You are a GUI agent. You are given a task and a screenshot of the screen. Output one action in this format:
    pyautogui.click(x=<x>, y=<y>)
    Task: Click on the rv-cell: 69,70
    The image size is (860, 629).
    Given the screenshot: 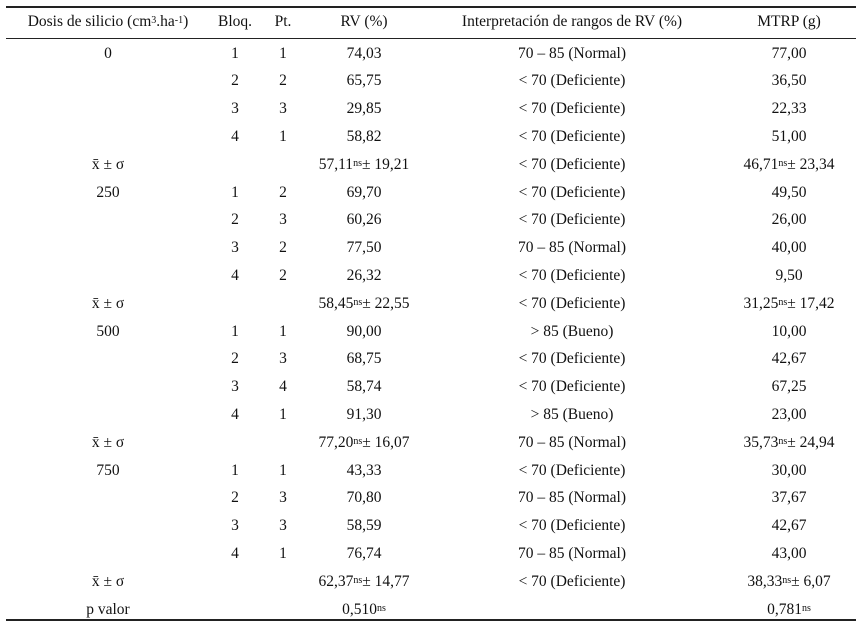 What is the action you would take?
    pyautogui.click(x=364, y=192)
    